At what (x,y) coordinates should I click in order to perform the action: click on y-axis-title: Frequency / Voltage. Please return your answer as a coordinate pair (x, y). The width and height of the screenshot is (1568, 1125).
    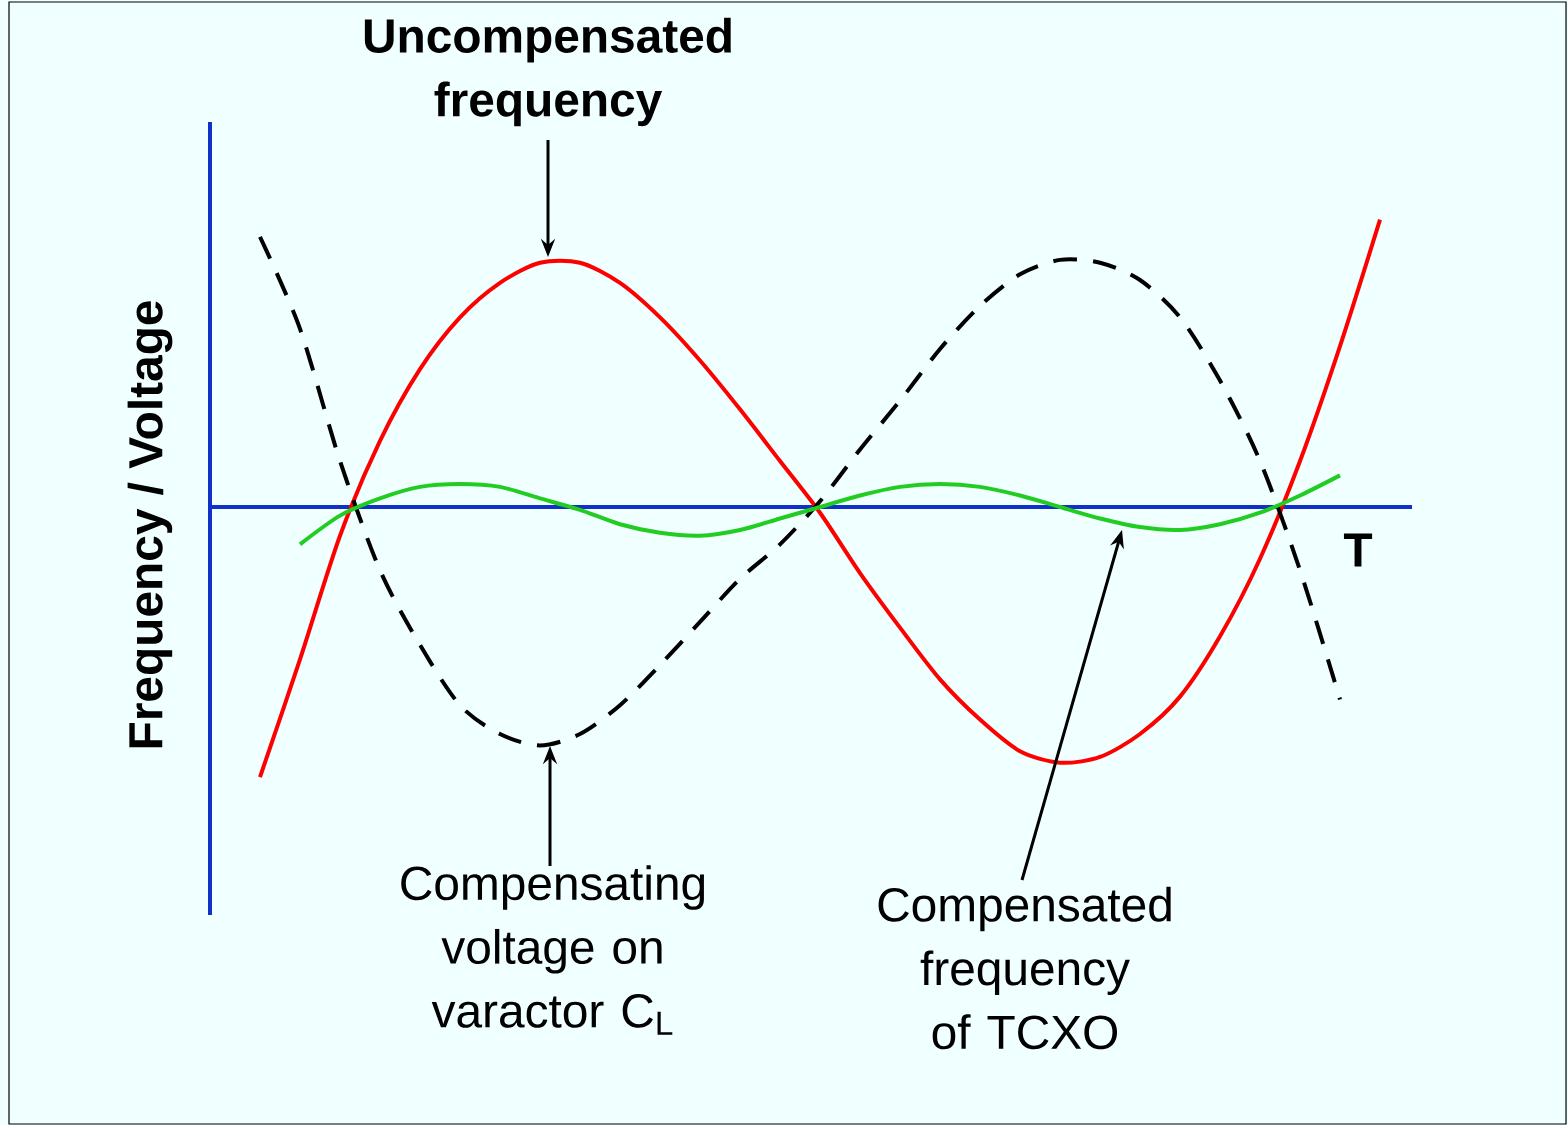
    Looking at the image, I should click on (150, 524).